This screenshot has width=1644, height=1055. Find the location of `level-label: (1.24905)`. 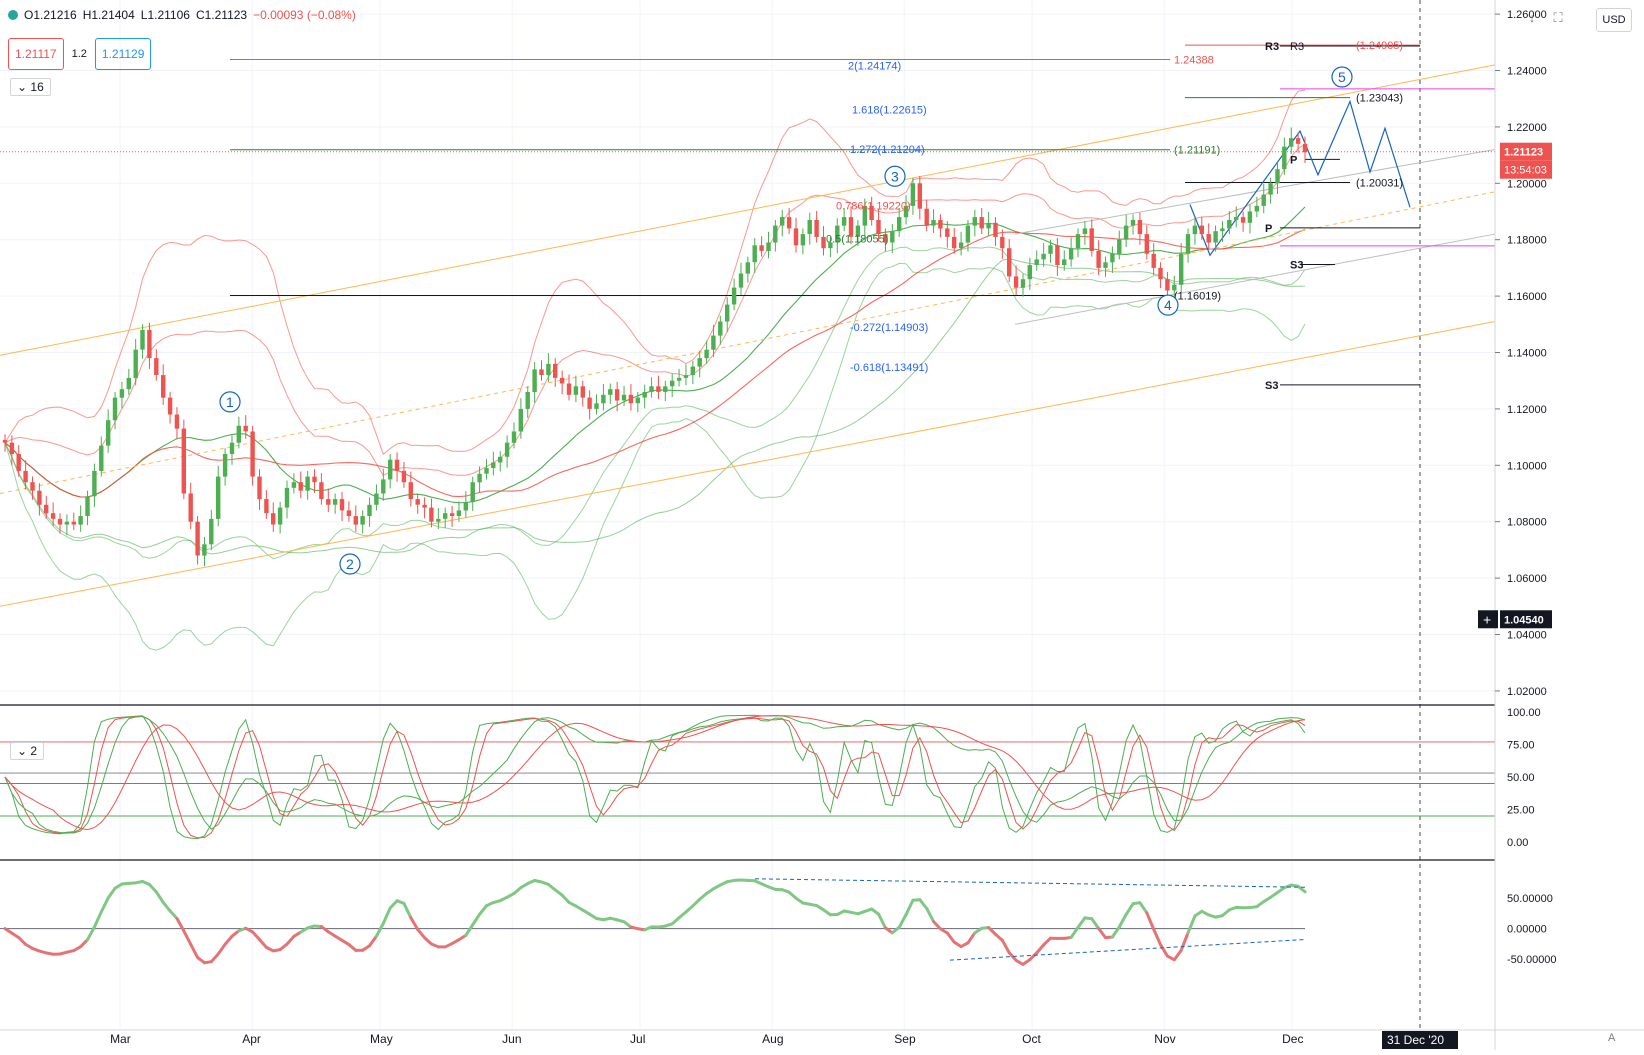

level-label: (1.24905) is located at coordinates (1379, 46).